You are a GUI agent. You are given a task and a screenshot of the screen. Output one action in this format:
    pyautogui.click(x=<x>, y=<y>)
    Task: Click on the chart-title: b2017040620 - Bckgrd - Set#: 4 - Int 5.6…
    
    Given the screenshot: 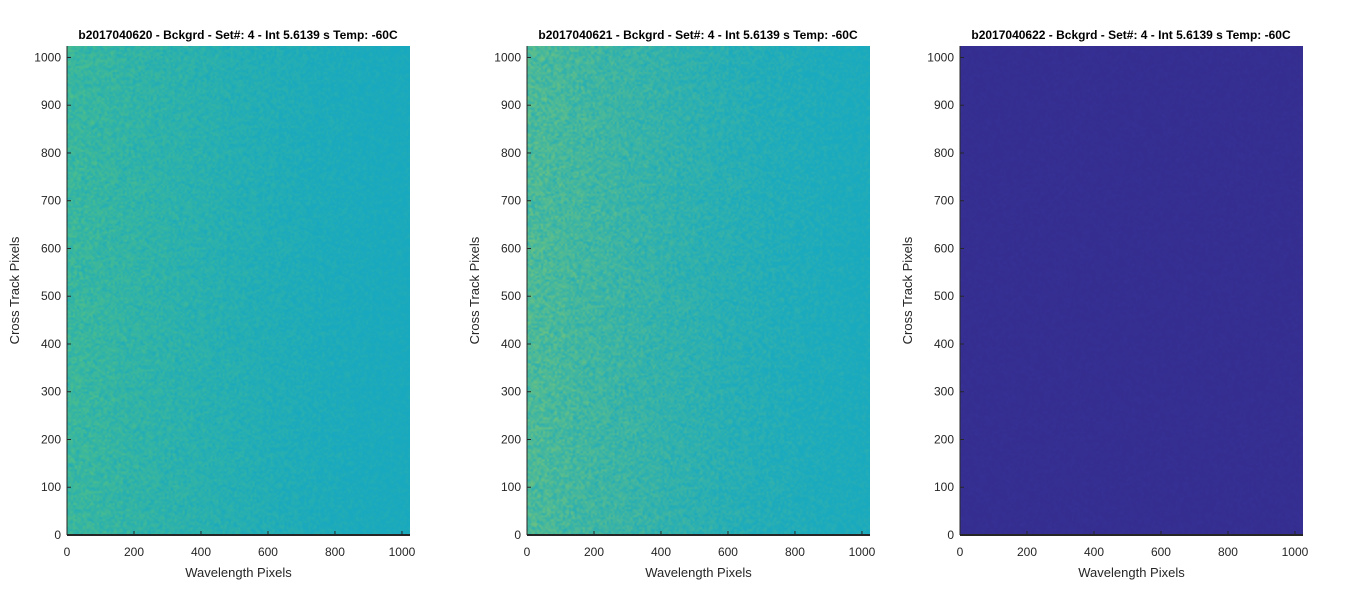 What is the action you would take?
    pyautogui.click(x=238, y=35)
    